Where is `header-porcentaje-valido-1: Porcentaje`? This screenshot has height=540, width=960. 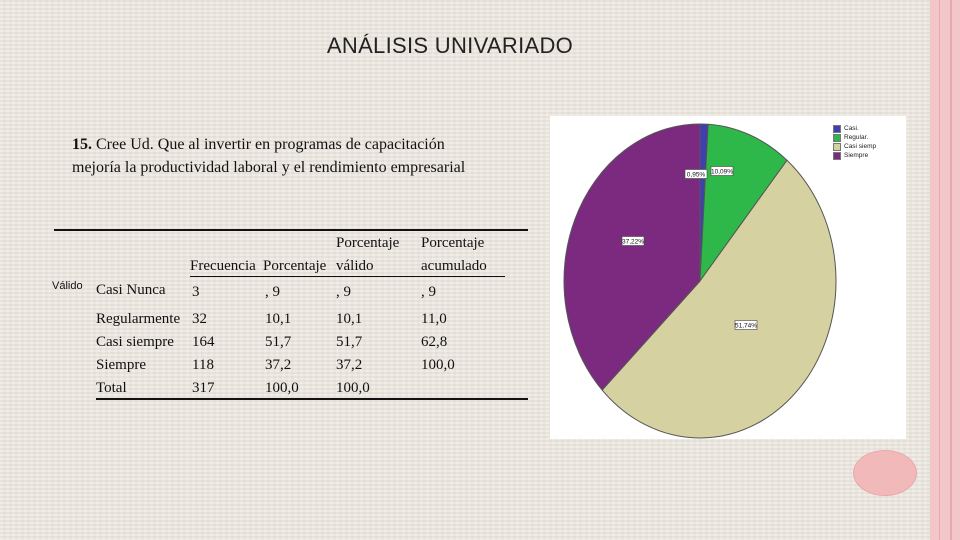
header-porcentaje-valido-1: Porcentaje is located at coordinates (368, 243).